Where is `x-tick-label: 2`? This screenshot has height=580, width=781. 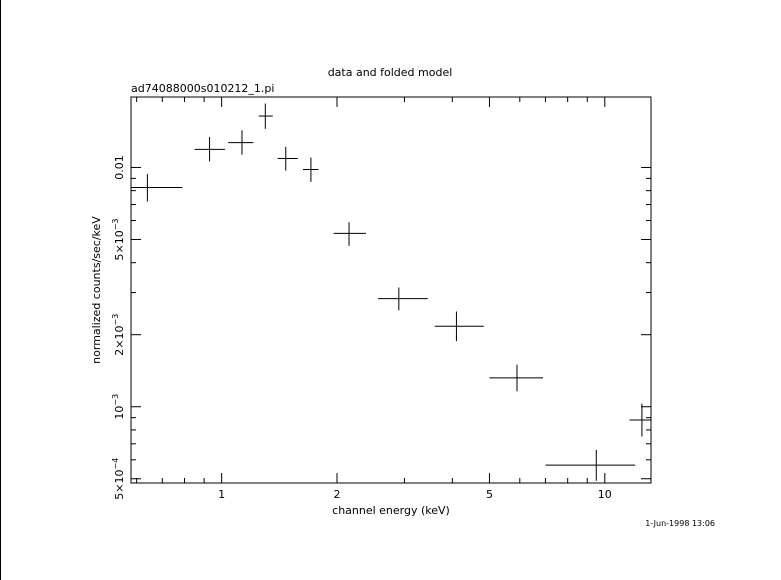 x-tick-label: 2 is located at coordinates (336, 494).